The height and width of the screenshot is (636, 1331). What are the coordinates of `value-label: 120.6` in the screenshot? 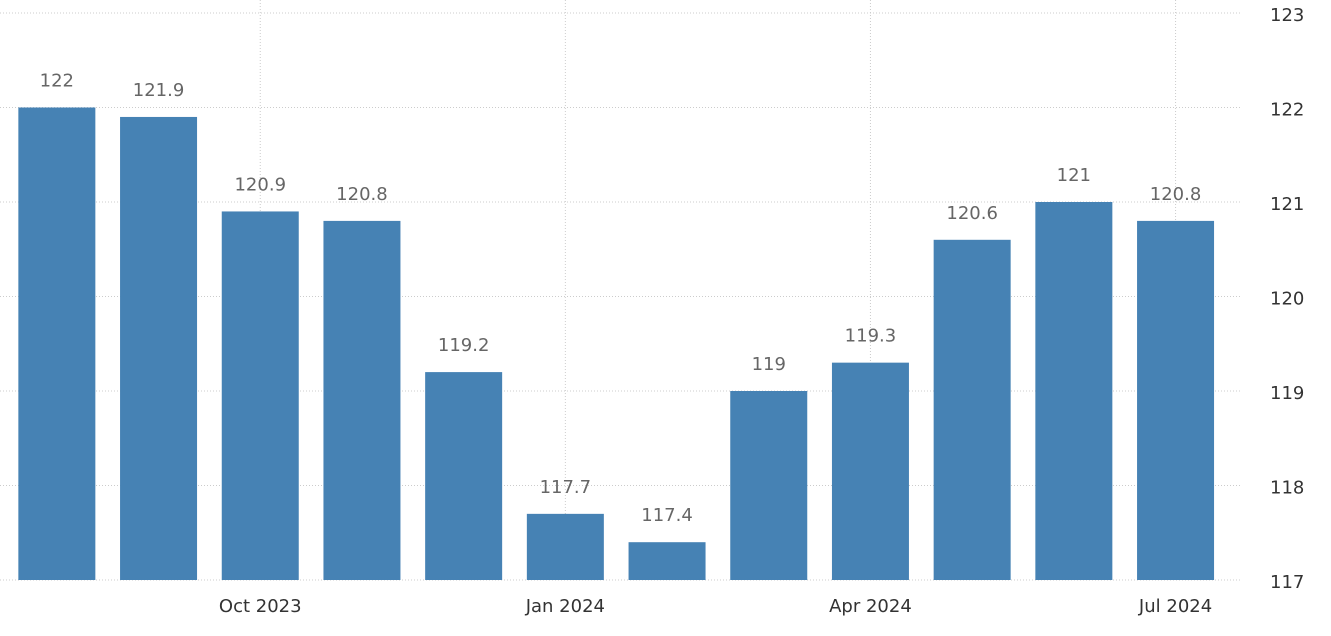 It's located at (972, 213).